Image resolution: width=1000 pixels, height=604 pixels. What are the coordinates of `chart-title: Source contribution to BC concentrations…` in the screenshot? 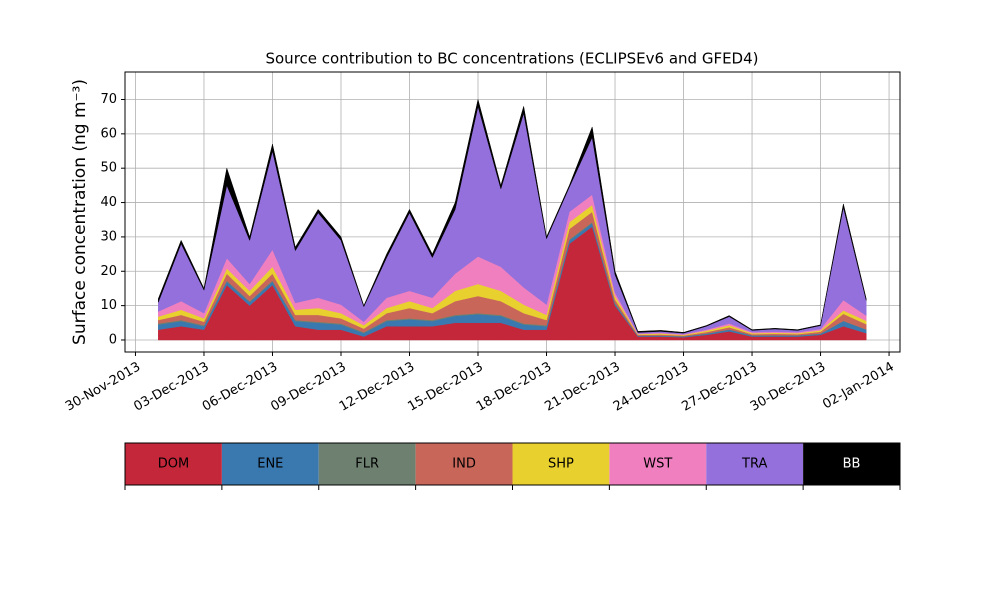 It's located at (511, 59).